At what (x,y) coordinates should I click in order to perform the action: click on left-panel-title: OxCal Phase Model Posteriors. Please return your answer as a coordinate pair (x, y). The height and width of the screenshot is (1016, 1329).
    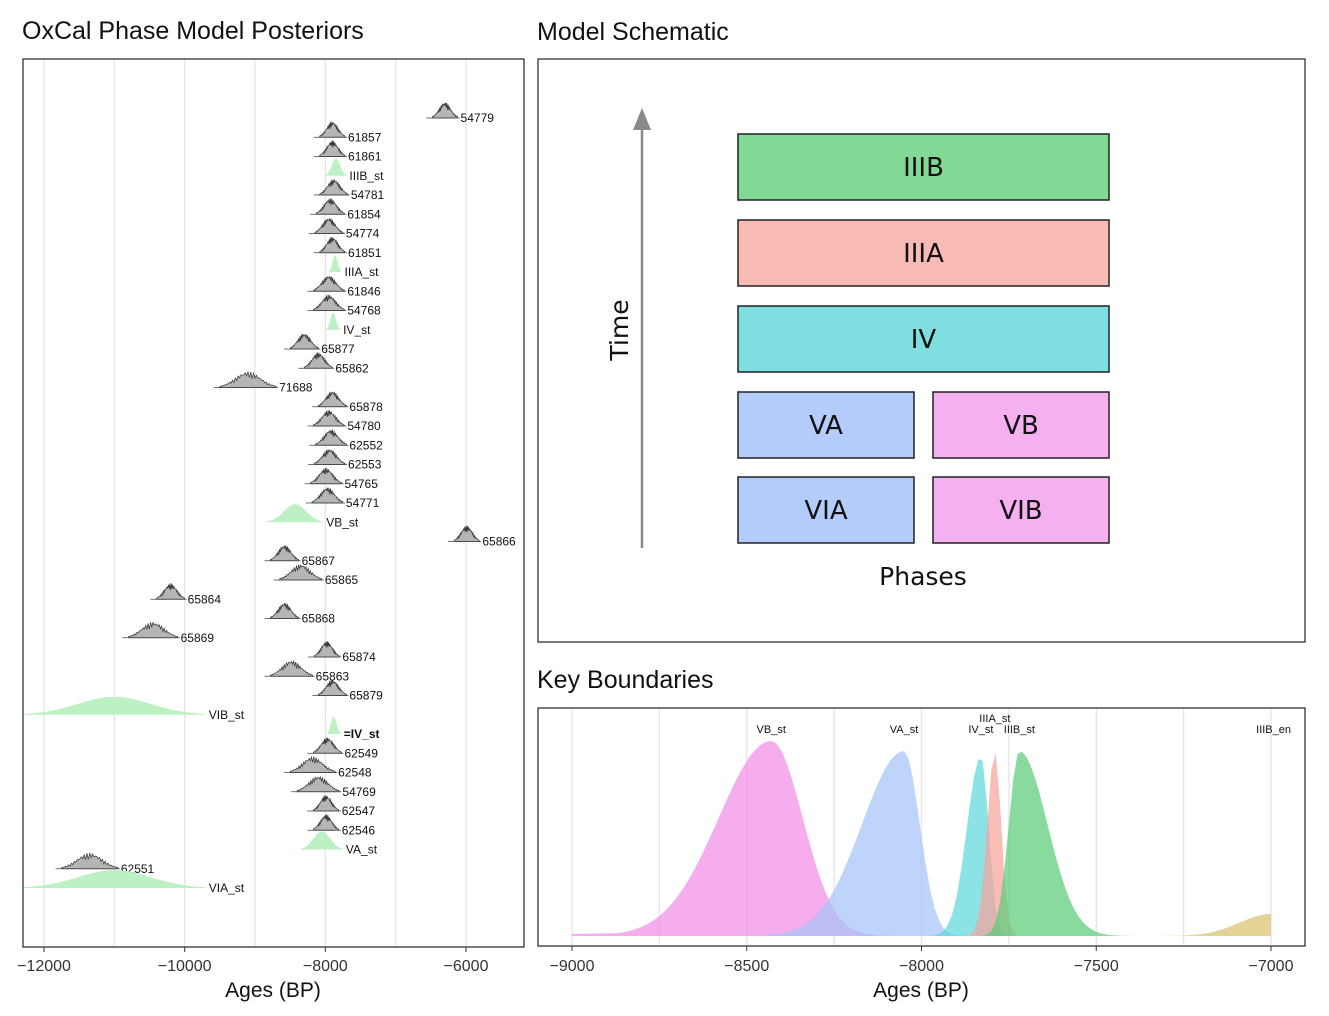
    Looking at the image, I should click on (193, 31).